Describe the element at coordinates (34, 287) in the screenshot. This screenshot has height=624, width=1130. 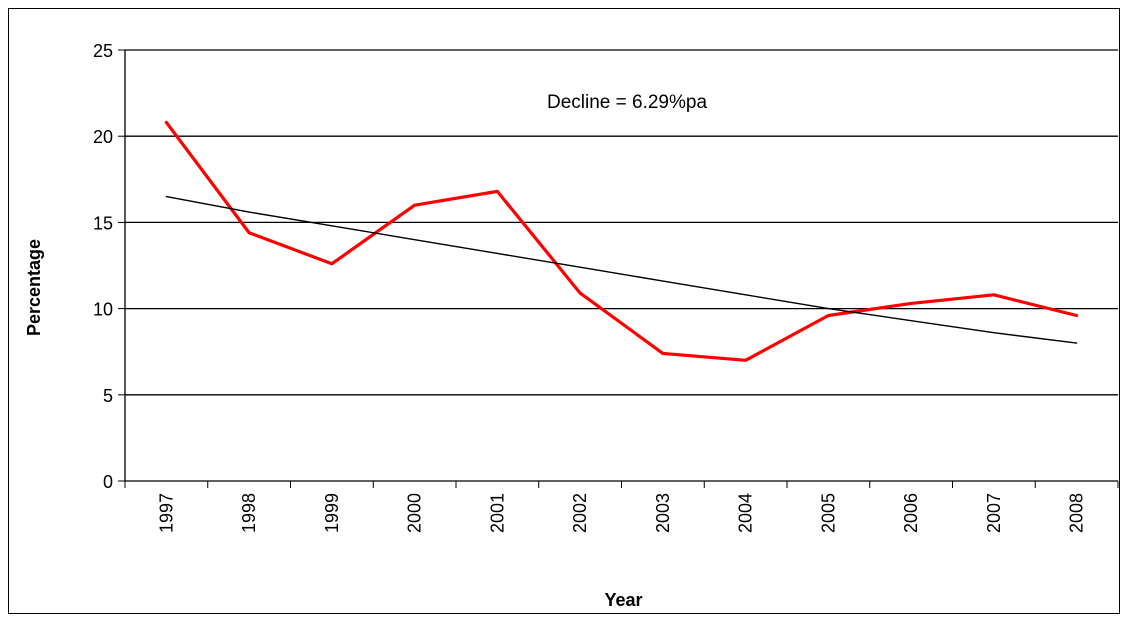
I see `y-axis-title: Percentage` at that location.